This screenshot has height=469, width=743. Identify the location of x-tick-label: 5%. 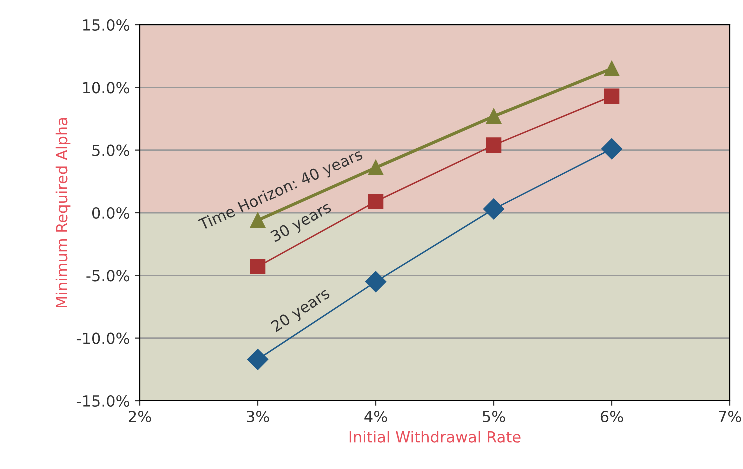
(494, 416).